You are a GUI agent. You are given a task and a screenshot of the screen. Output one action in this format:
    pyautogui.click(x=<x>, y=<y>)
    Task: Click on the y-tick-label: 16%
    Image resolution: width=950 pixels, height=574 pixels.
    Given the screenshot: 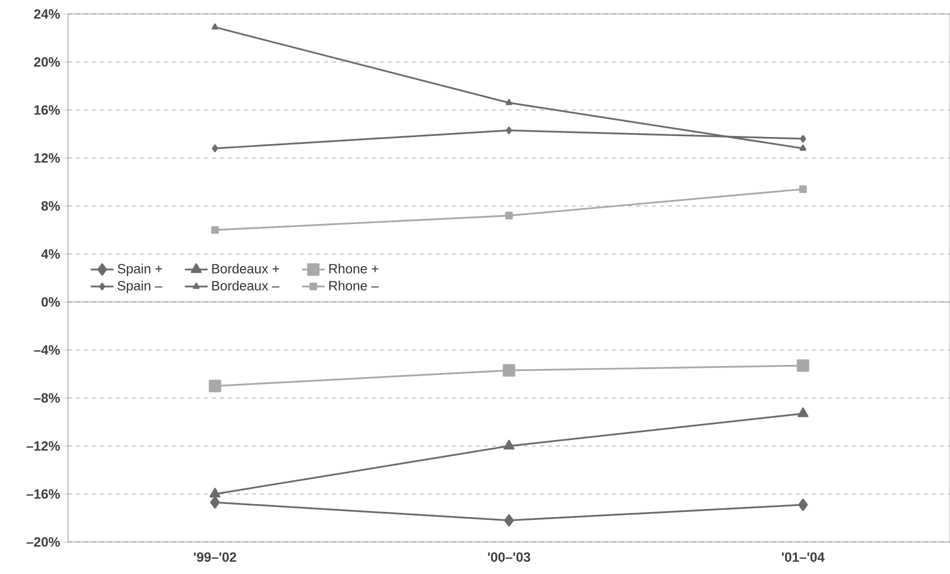 What is the action you would take?
    pyautogui.click(x=47, y=110)
    